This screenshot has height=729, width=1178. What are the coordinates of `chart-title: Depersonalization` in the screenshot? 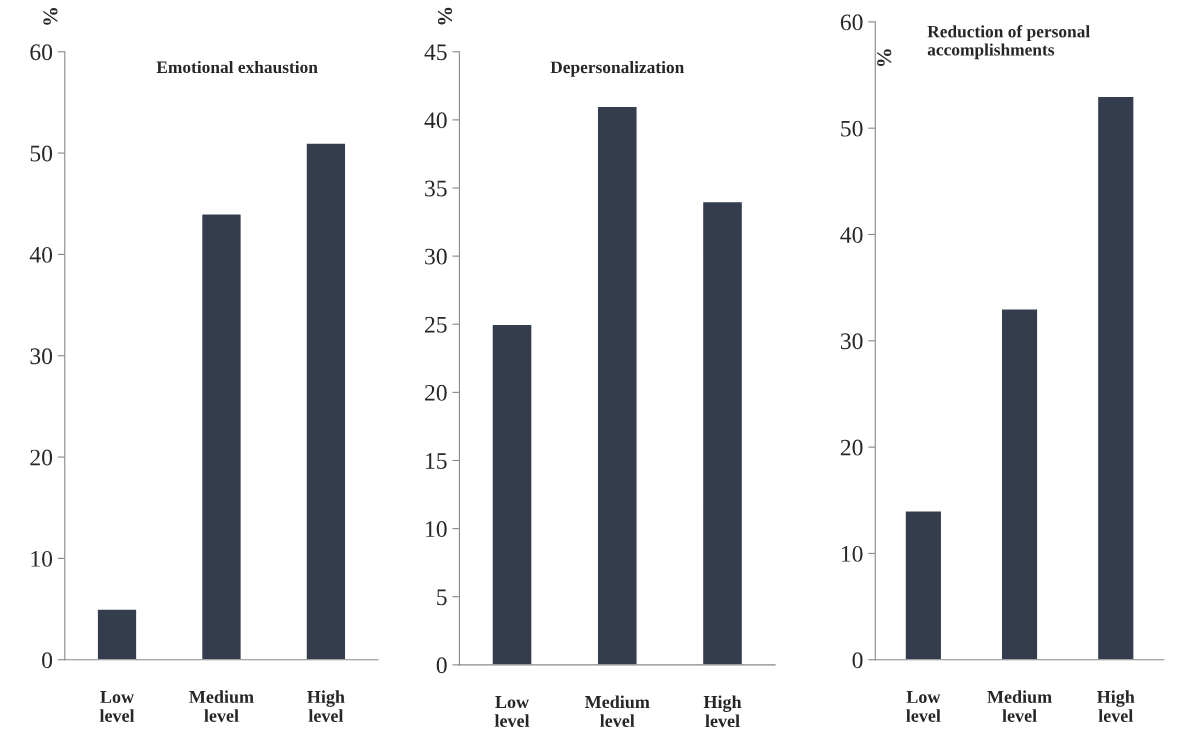 It's located at (617, 68).